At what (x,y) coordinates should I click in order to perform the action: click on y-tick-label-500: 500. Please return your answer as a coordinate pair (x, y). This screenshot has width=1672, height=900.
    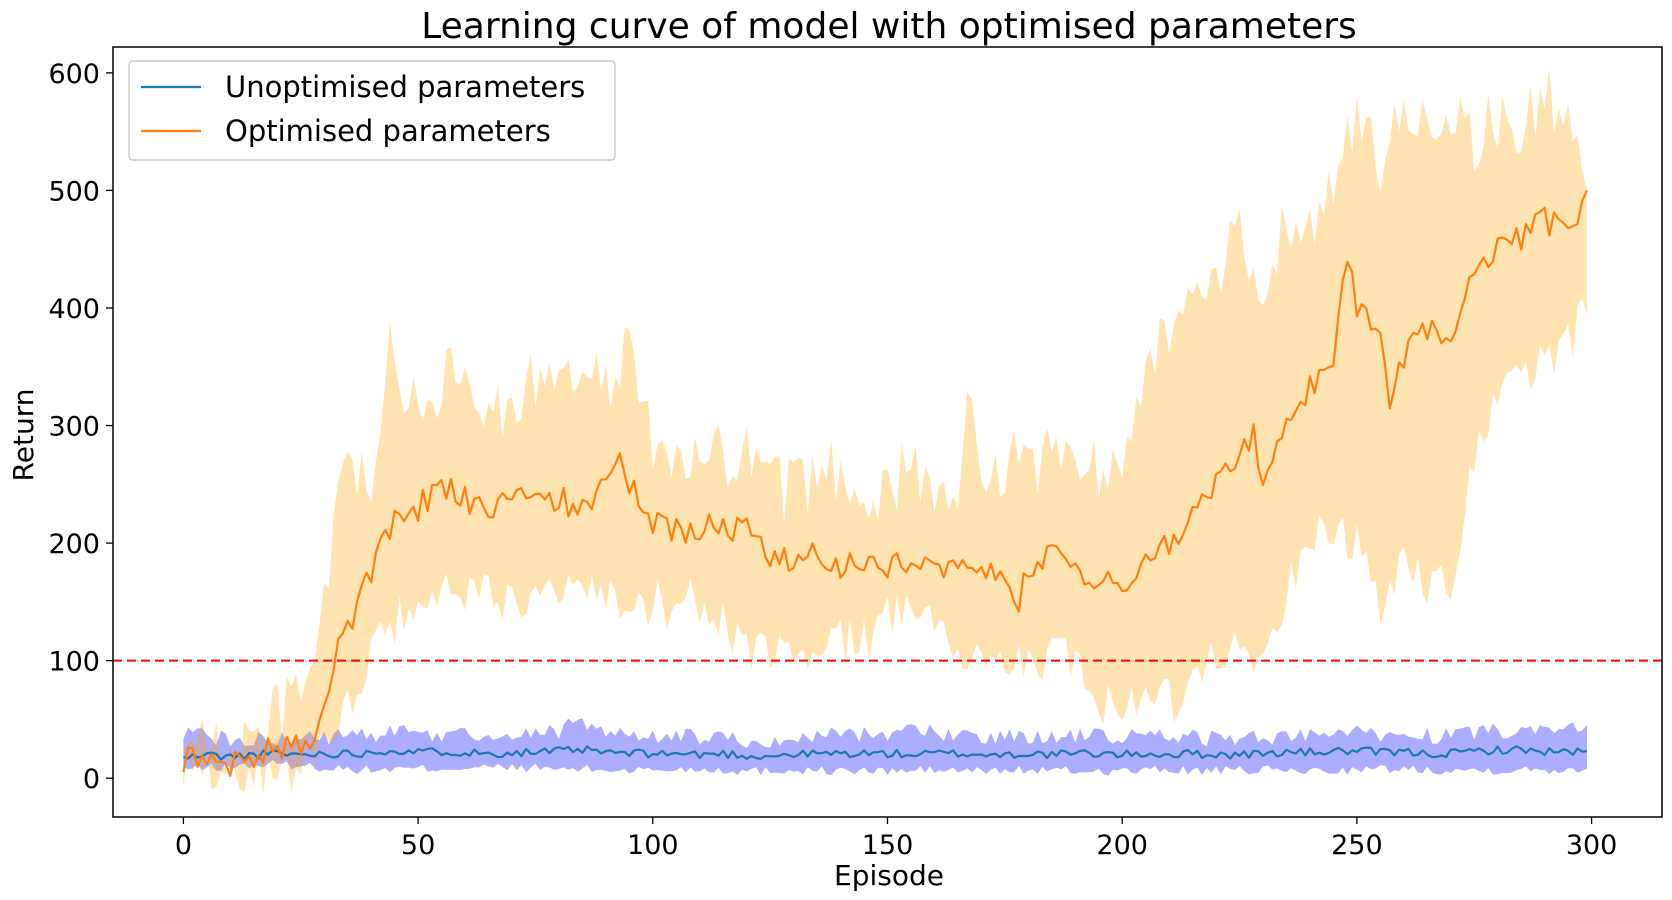
    Looking at the image, I should click on (74, 191).